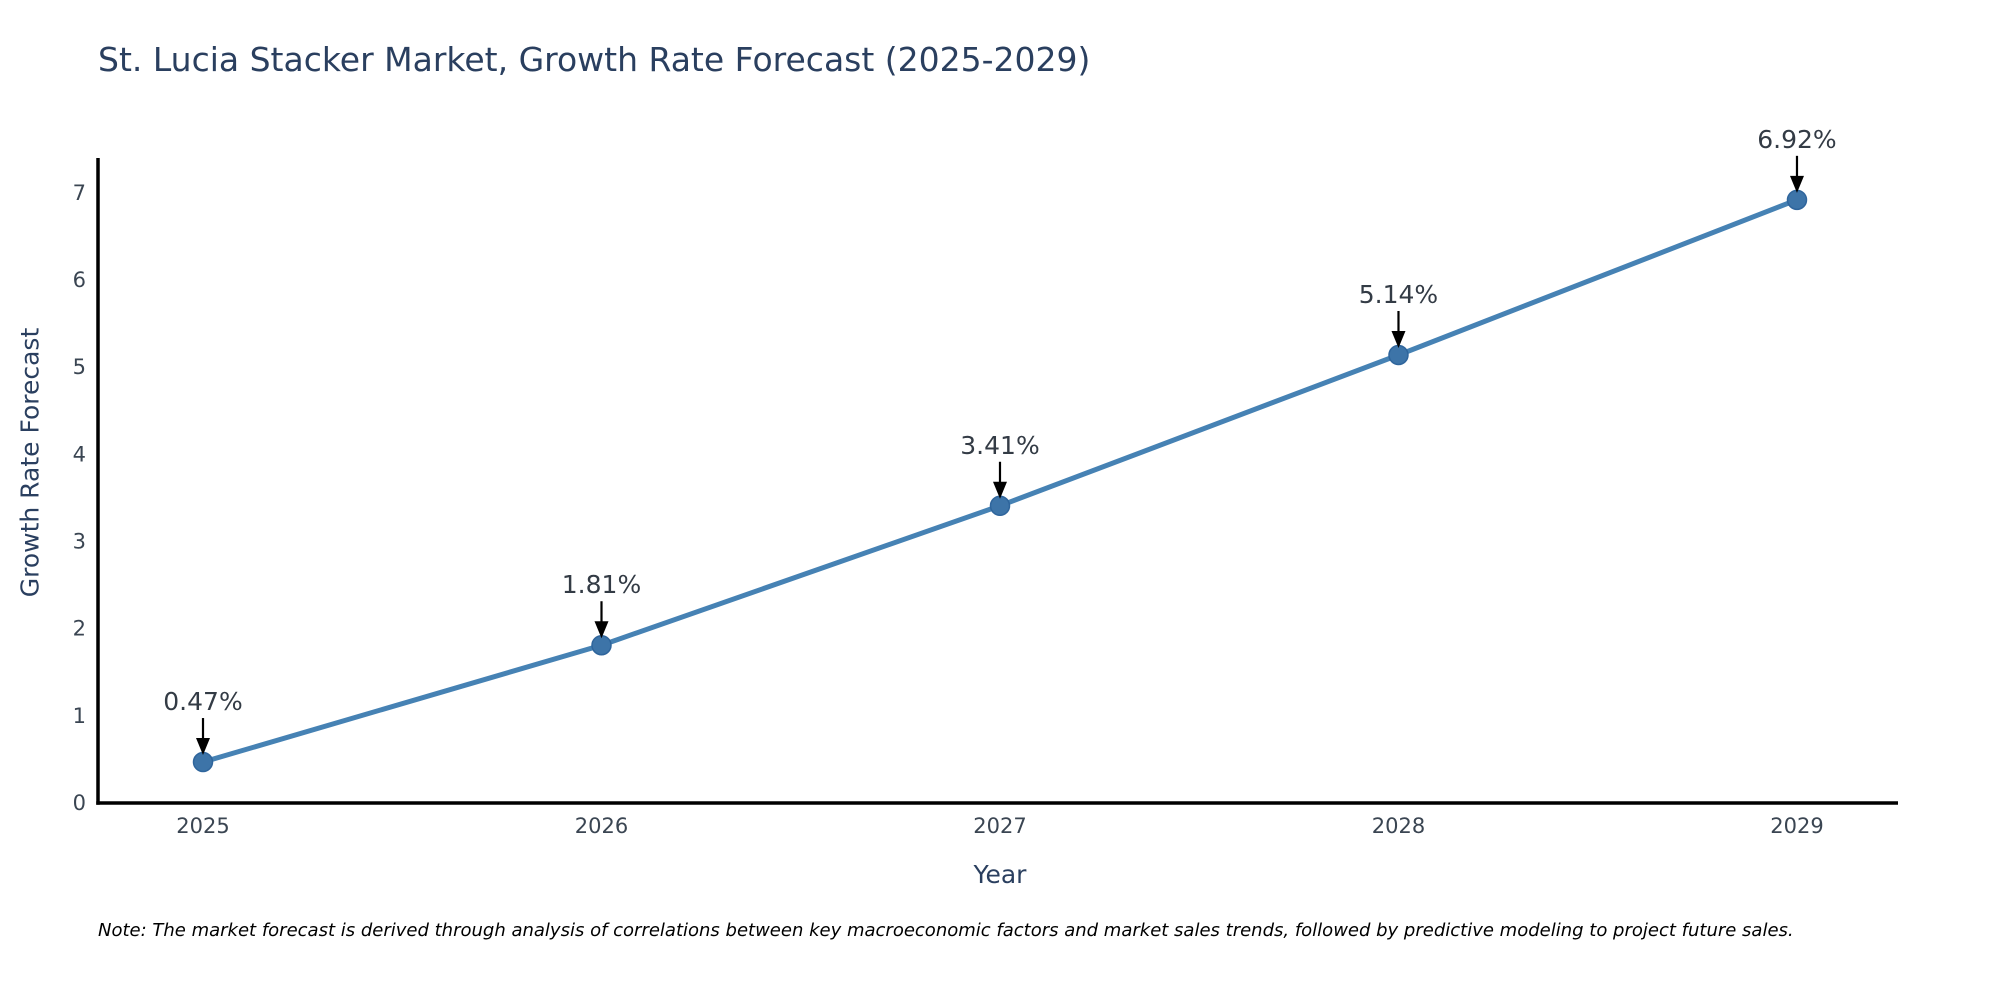  I want to click on y-axis-title: Growth Rate Forecast, so click(30, 462).